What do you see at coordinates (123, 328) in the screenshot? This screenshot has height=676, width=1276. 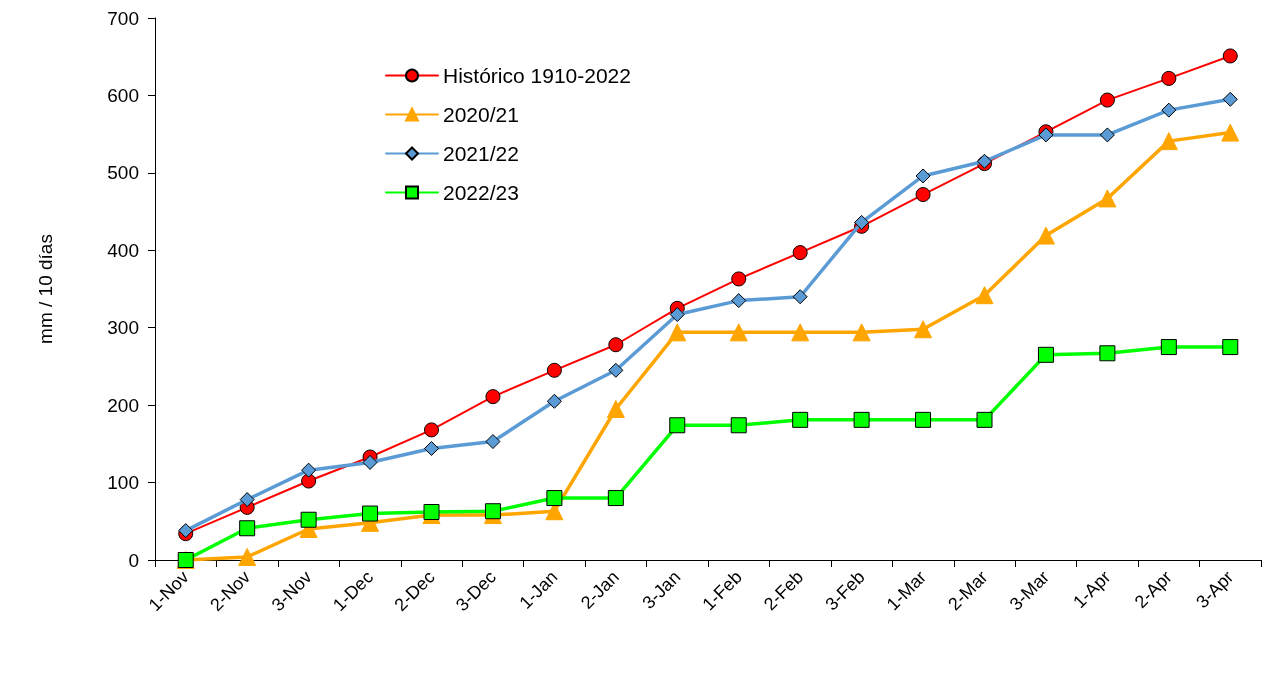 I see `y-tick-label: 300` at bounding box center [123, 328].